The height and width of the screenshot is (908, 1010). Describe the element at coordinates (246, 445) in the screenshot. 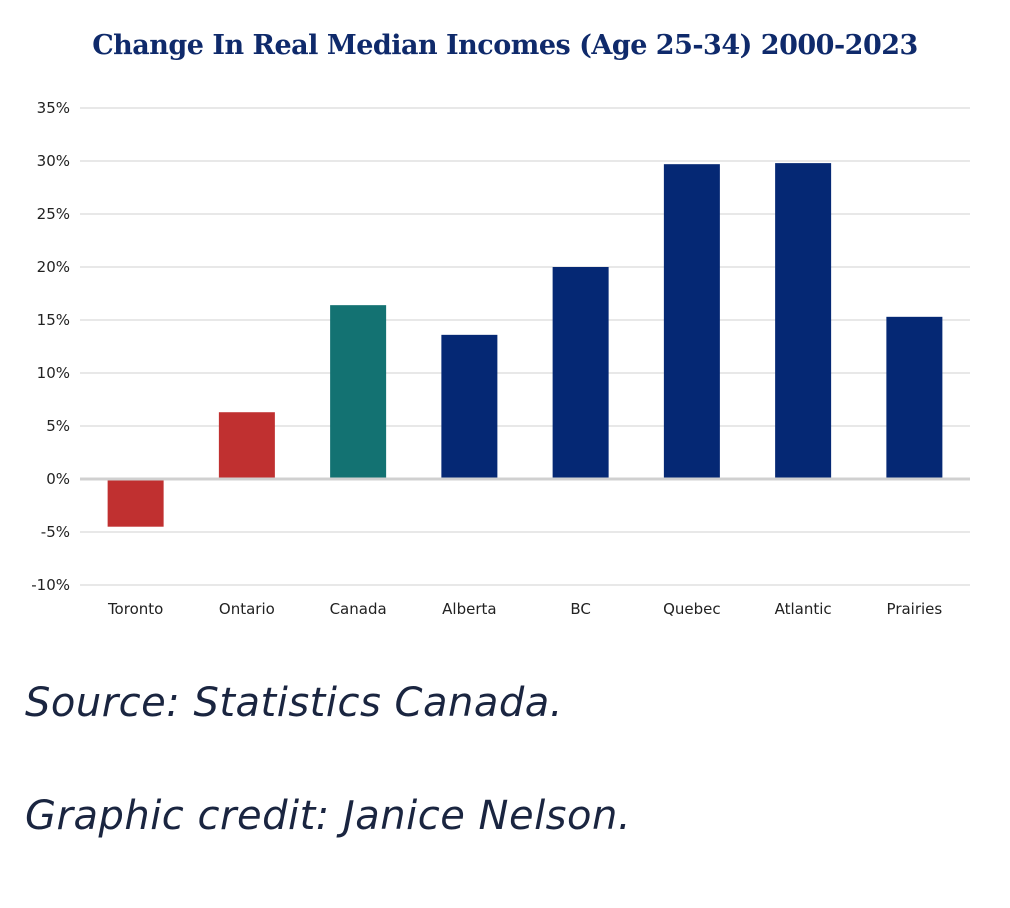

I see `bar-ontario` at that location.